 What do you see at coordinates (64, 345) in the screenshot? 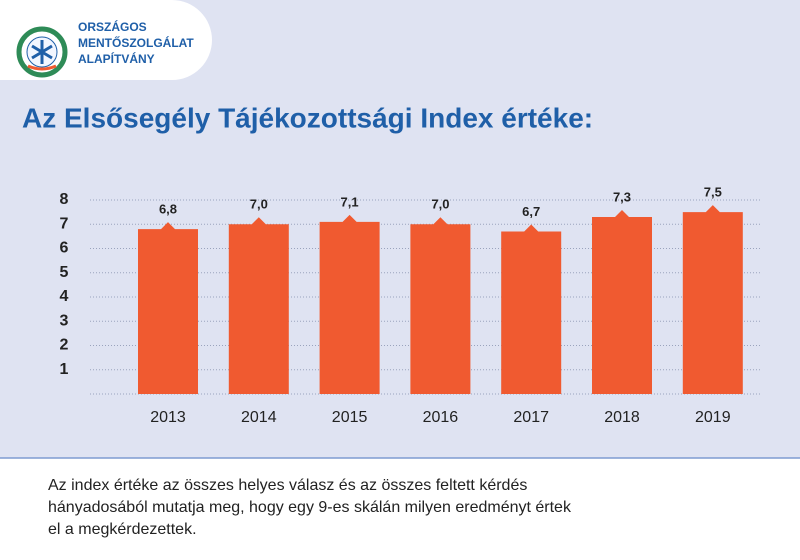
I see `y-tick-label: 2` at bounding box center [64, 345].